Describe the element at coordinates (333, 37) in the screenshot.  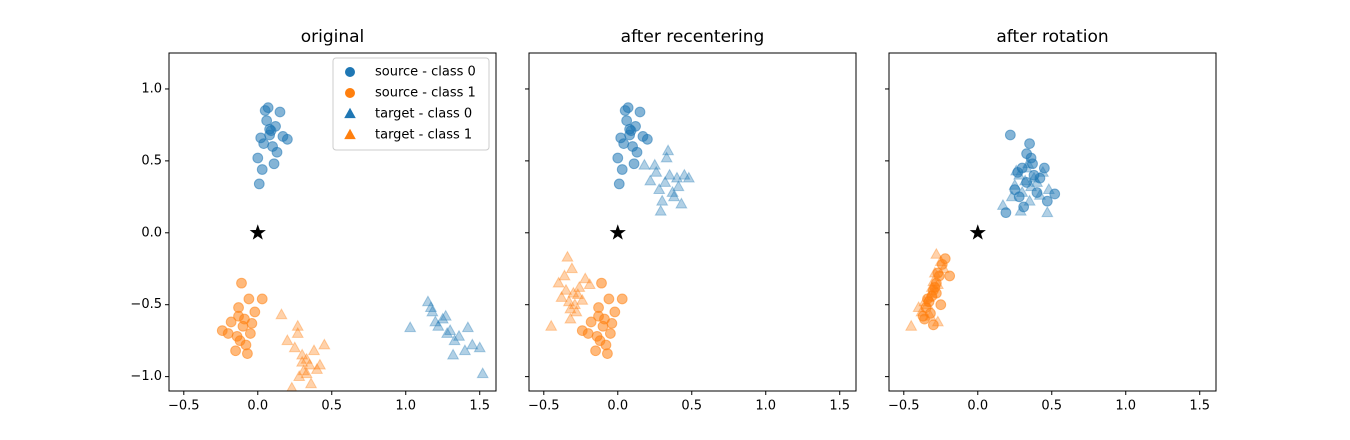
I see `chart-title: original` at that location.